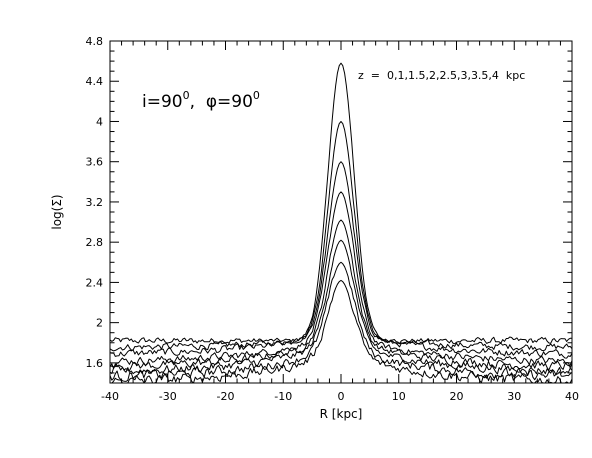 This screenshot has width=592, height=458. I want to click on x-tick-label: 10, so click(399, 396).